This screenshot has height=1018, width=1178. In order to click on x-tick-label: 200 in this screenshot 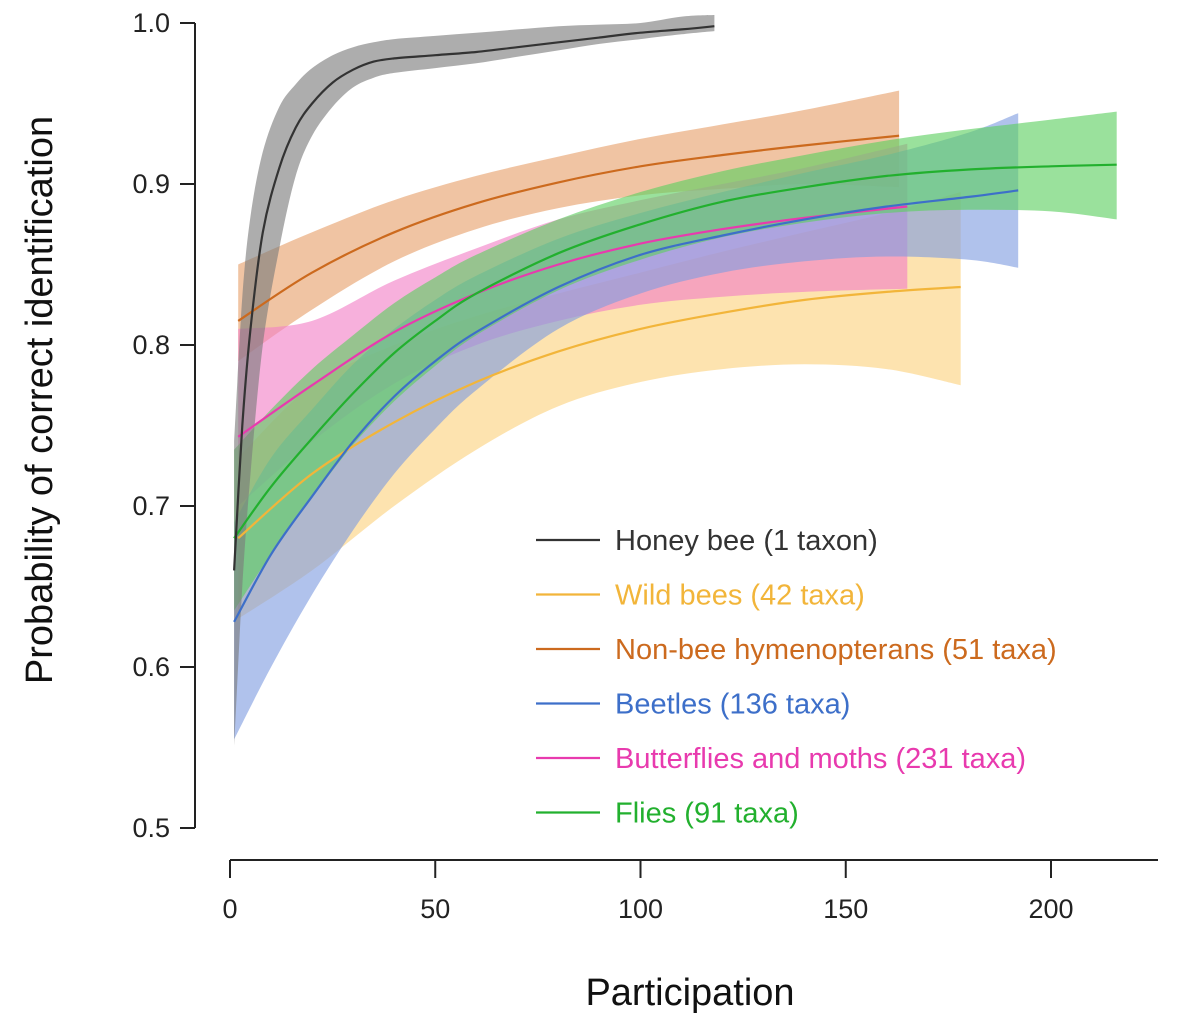, I will do `click(1050, 909)`.